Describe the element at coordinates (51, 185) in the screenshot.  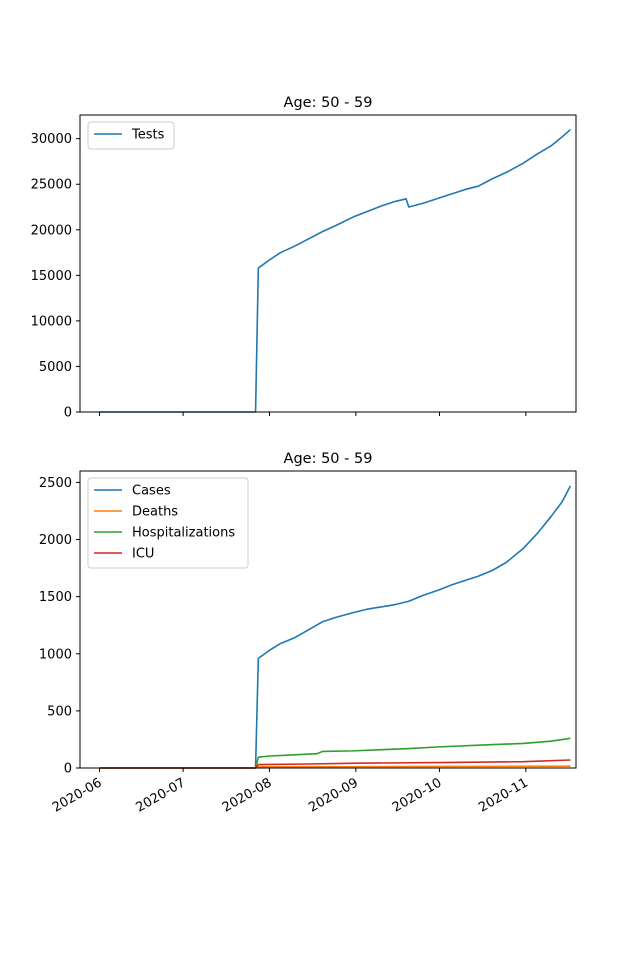
I see `y-tick-label: 25000` at that location.